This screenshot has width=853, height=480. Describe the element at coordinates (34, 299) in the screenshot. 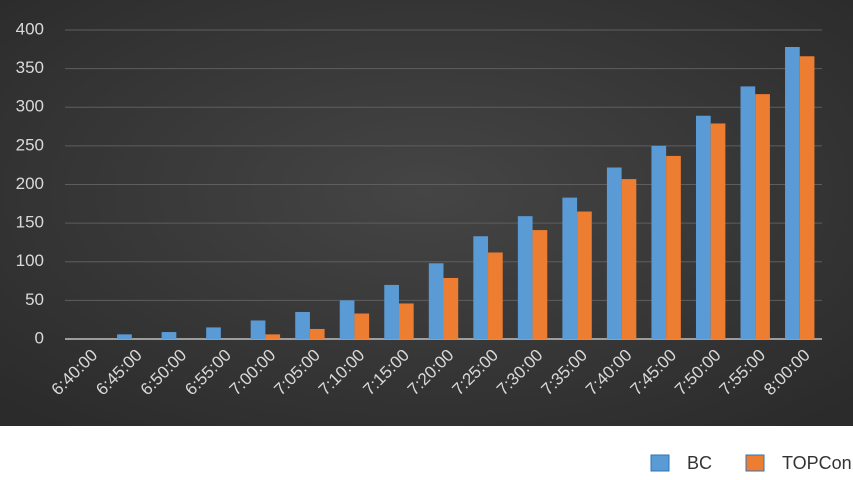

I see `y-tick-label: 50` at that location.